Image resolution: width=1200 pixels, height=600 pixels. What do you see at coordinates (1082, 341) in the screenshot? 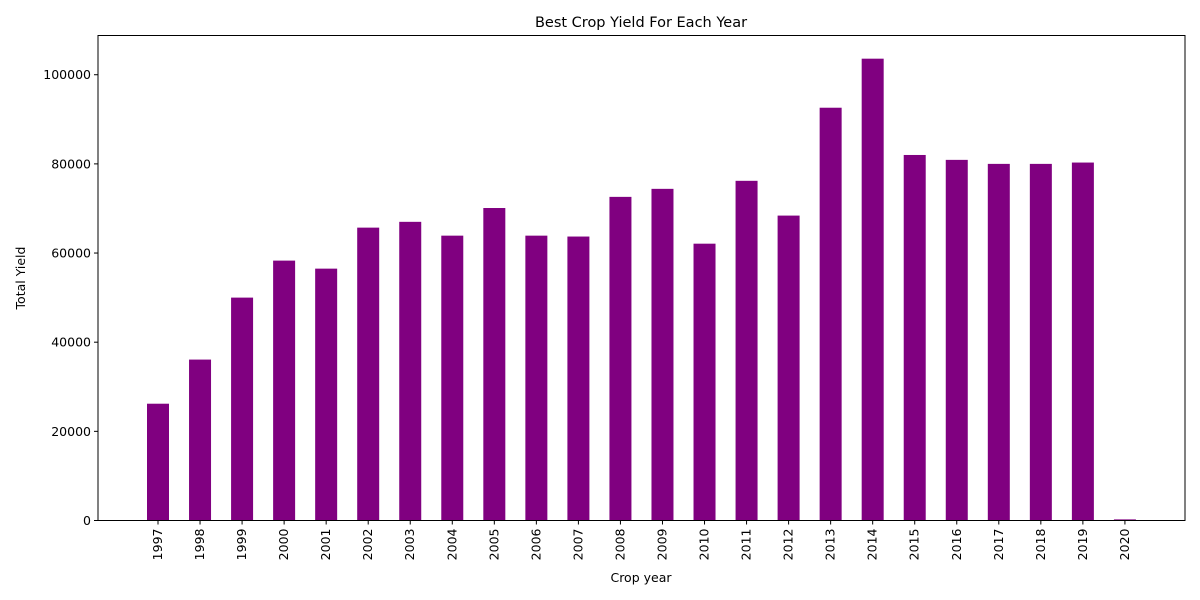
I see `bar-2019` at bounding box center [1082, 341].